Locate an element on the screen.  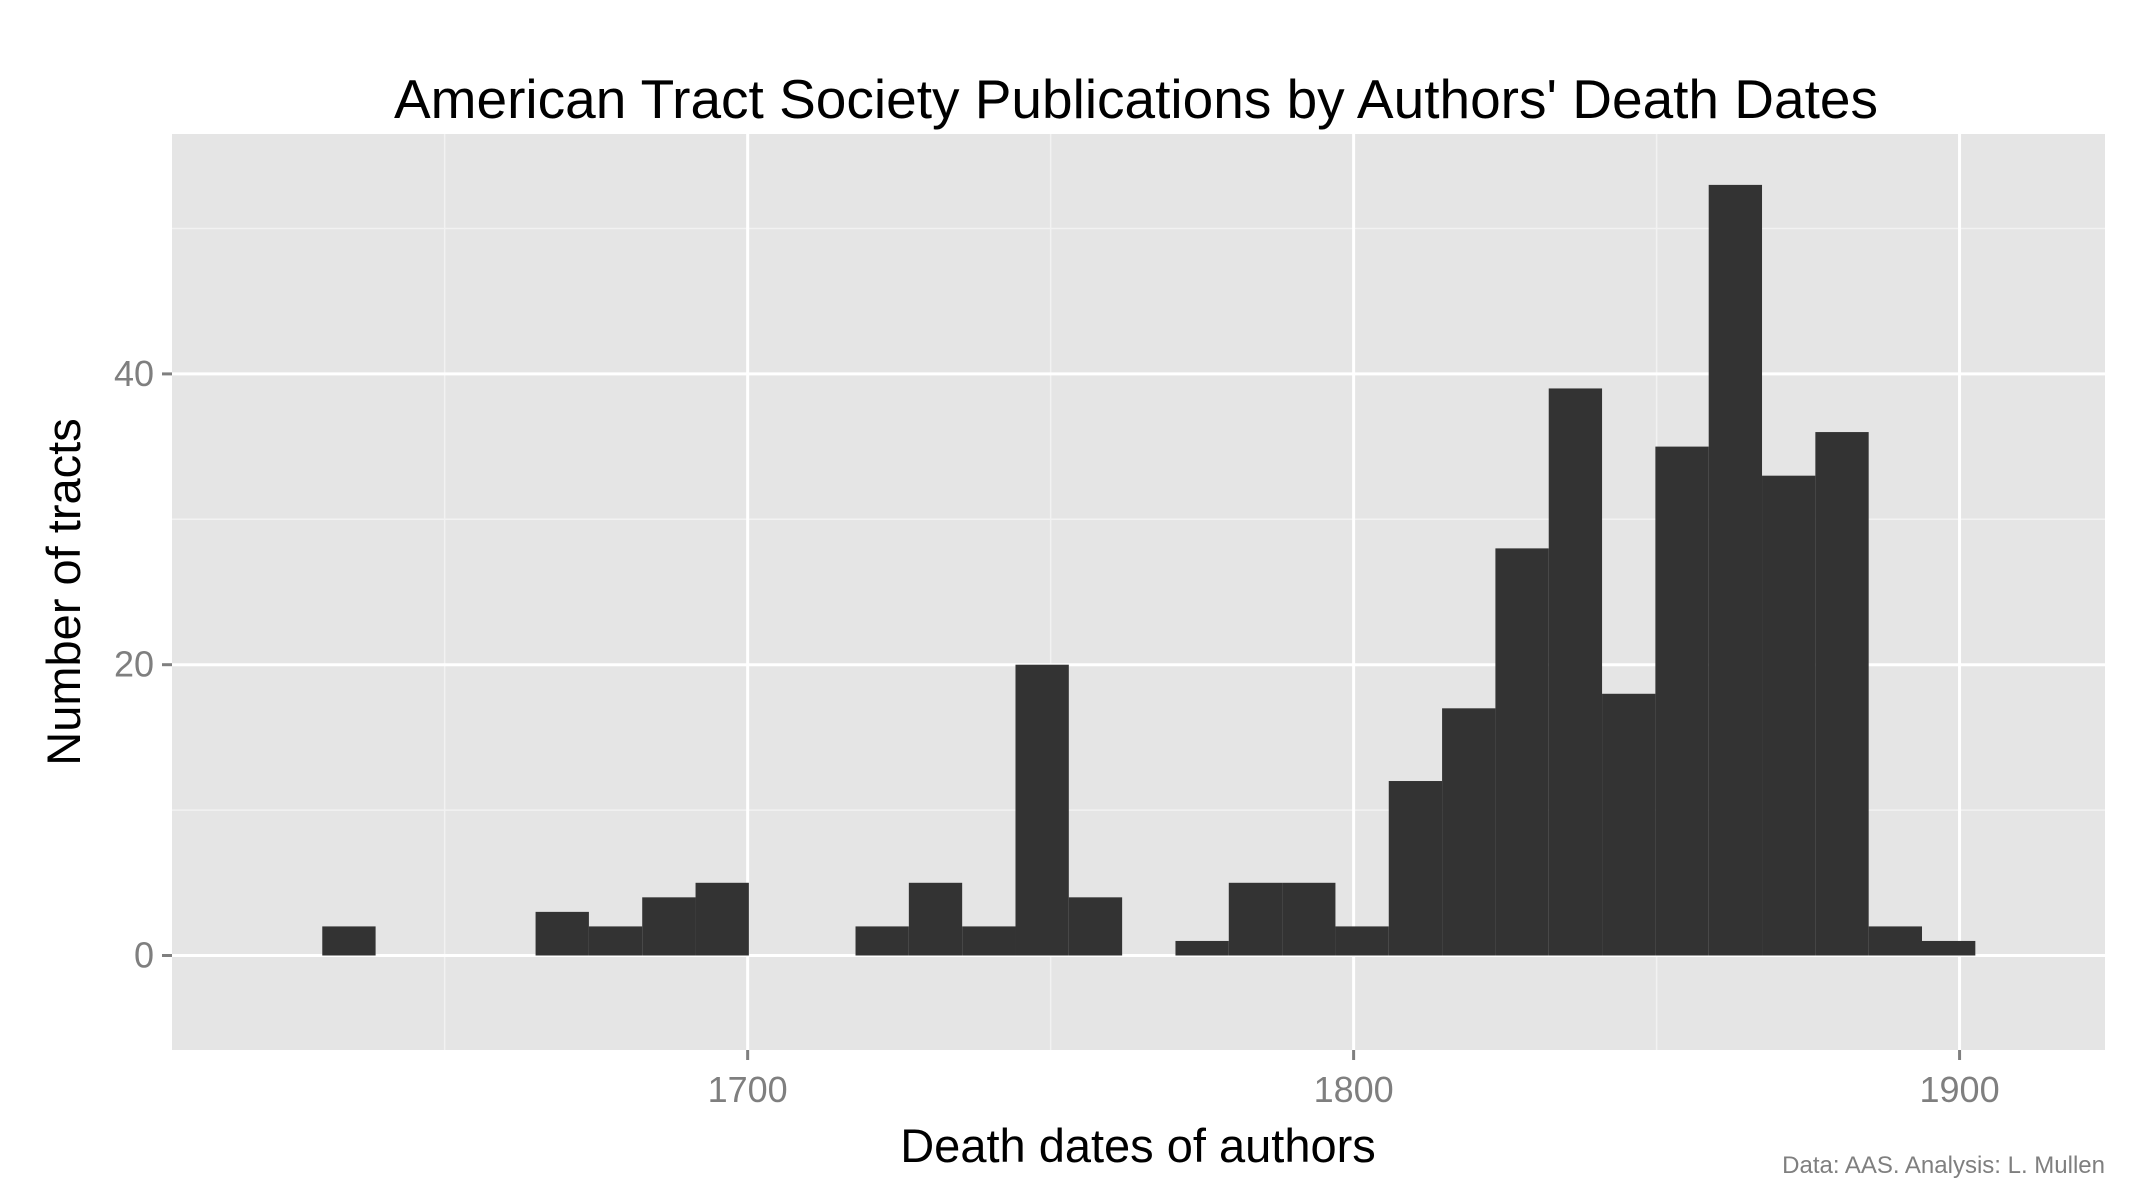
y-tick-label: 40 is located at coordinates (134, 373).